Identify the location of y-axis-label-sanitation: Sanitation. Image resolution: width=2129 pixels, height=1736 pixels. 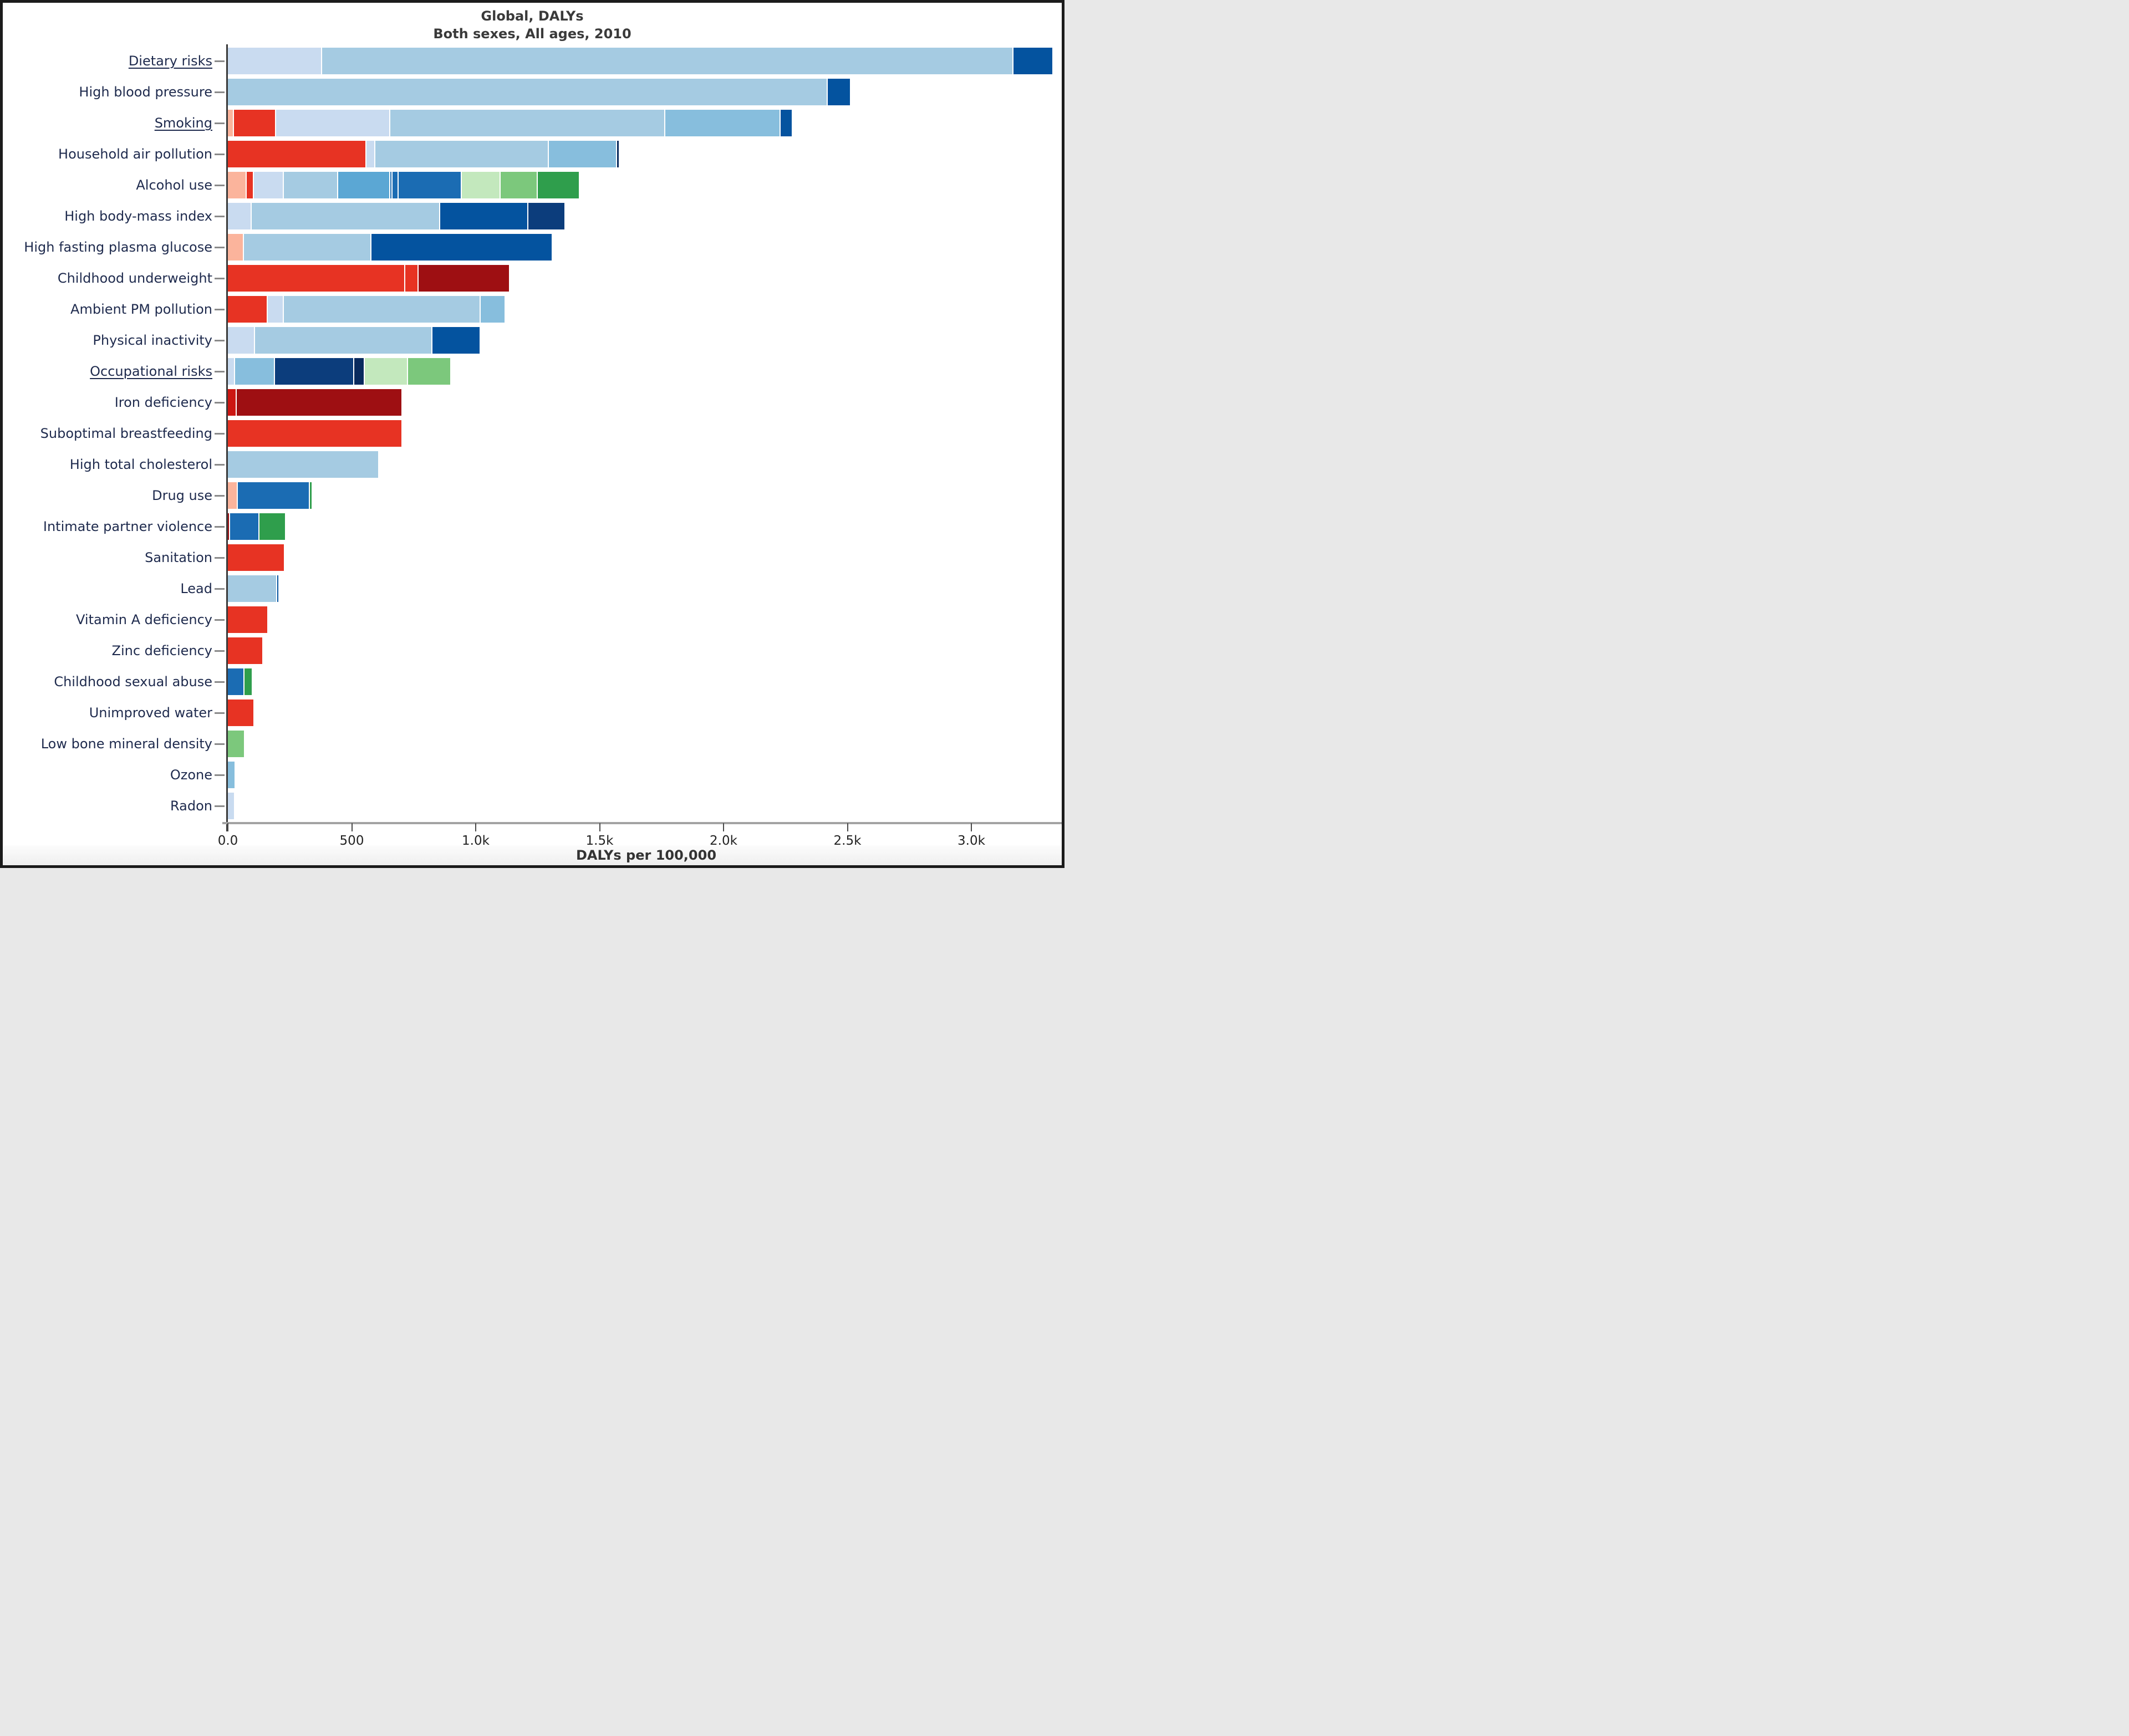
(178, 557).